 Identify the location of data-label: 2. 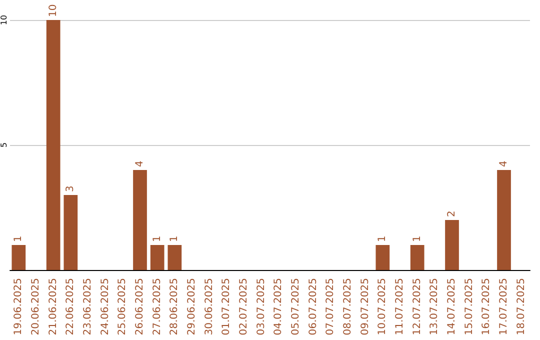
(452, 213).